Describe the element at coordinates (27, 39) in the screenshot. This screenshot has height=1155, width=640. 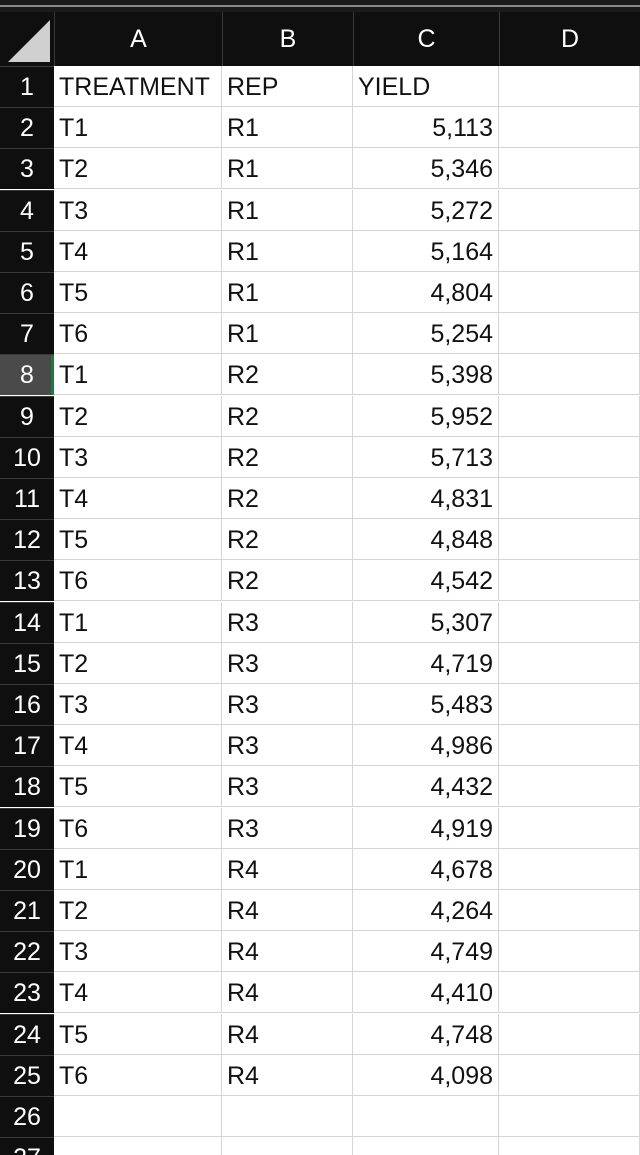
I see `select-all-corner` at that location.